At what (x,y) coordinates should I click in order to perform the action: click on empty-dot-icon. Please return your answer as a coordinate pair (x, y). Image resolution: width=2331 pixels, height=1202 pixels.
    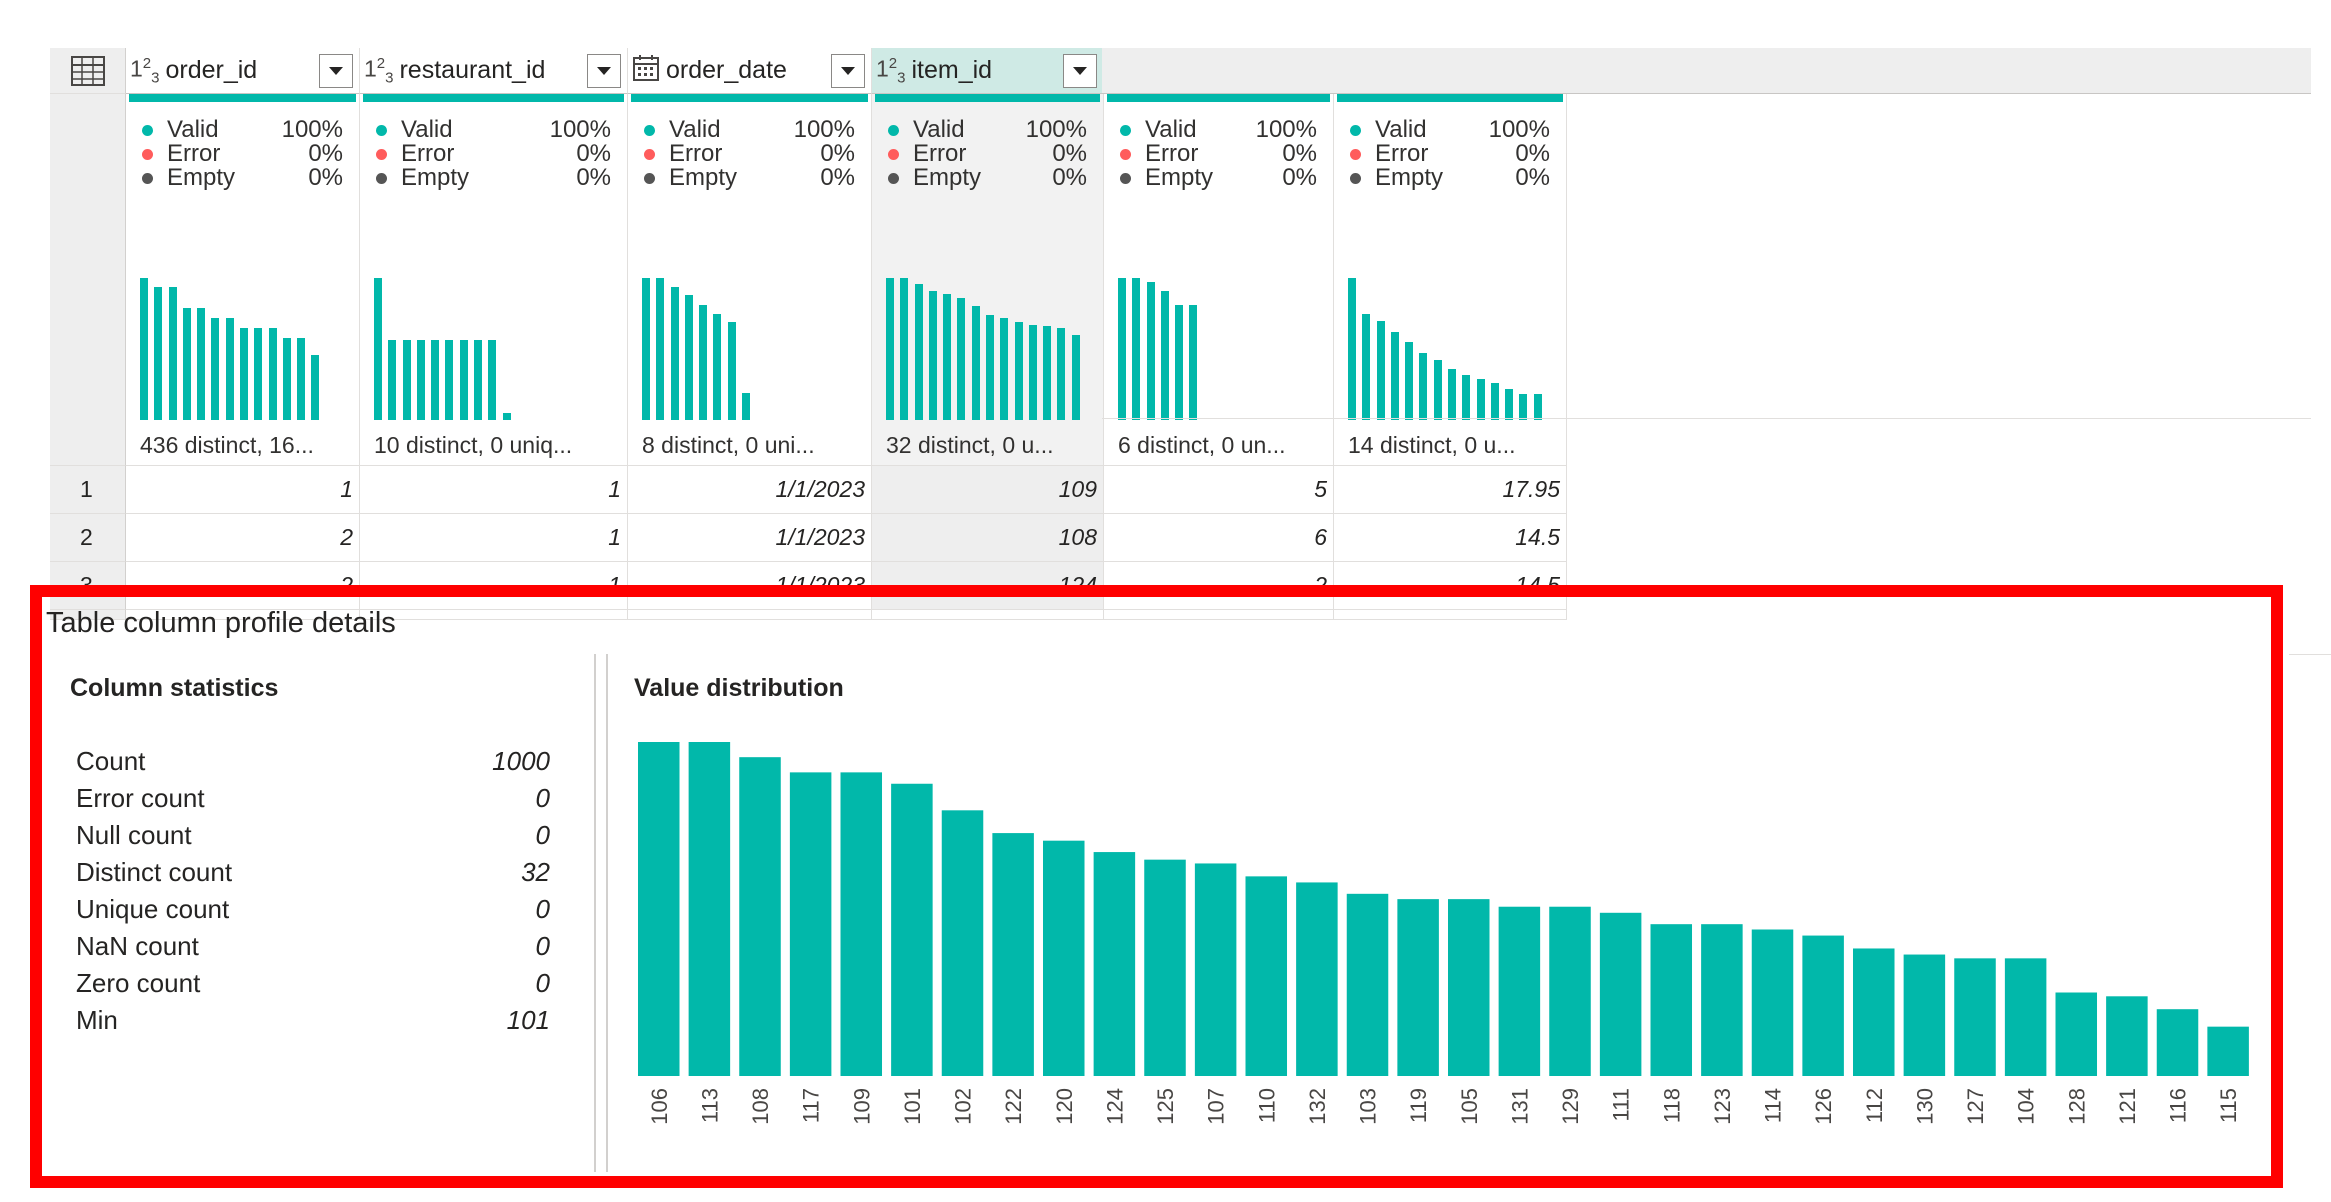
    Looking at the image, I should click on (1355, 178).